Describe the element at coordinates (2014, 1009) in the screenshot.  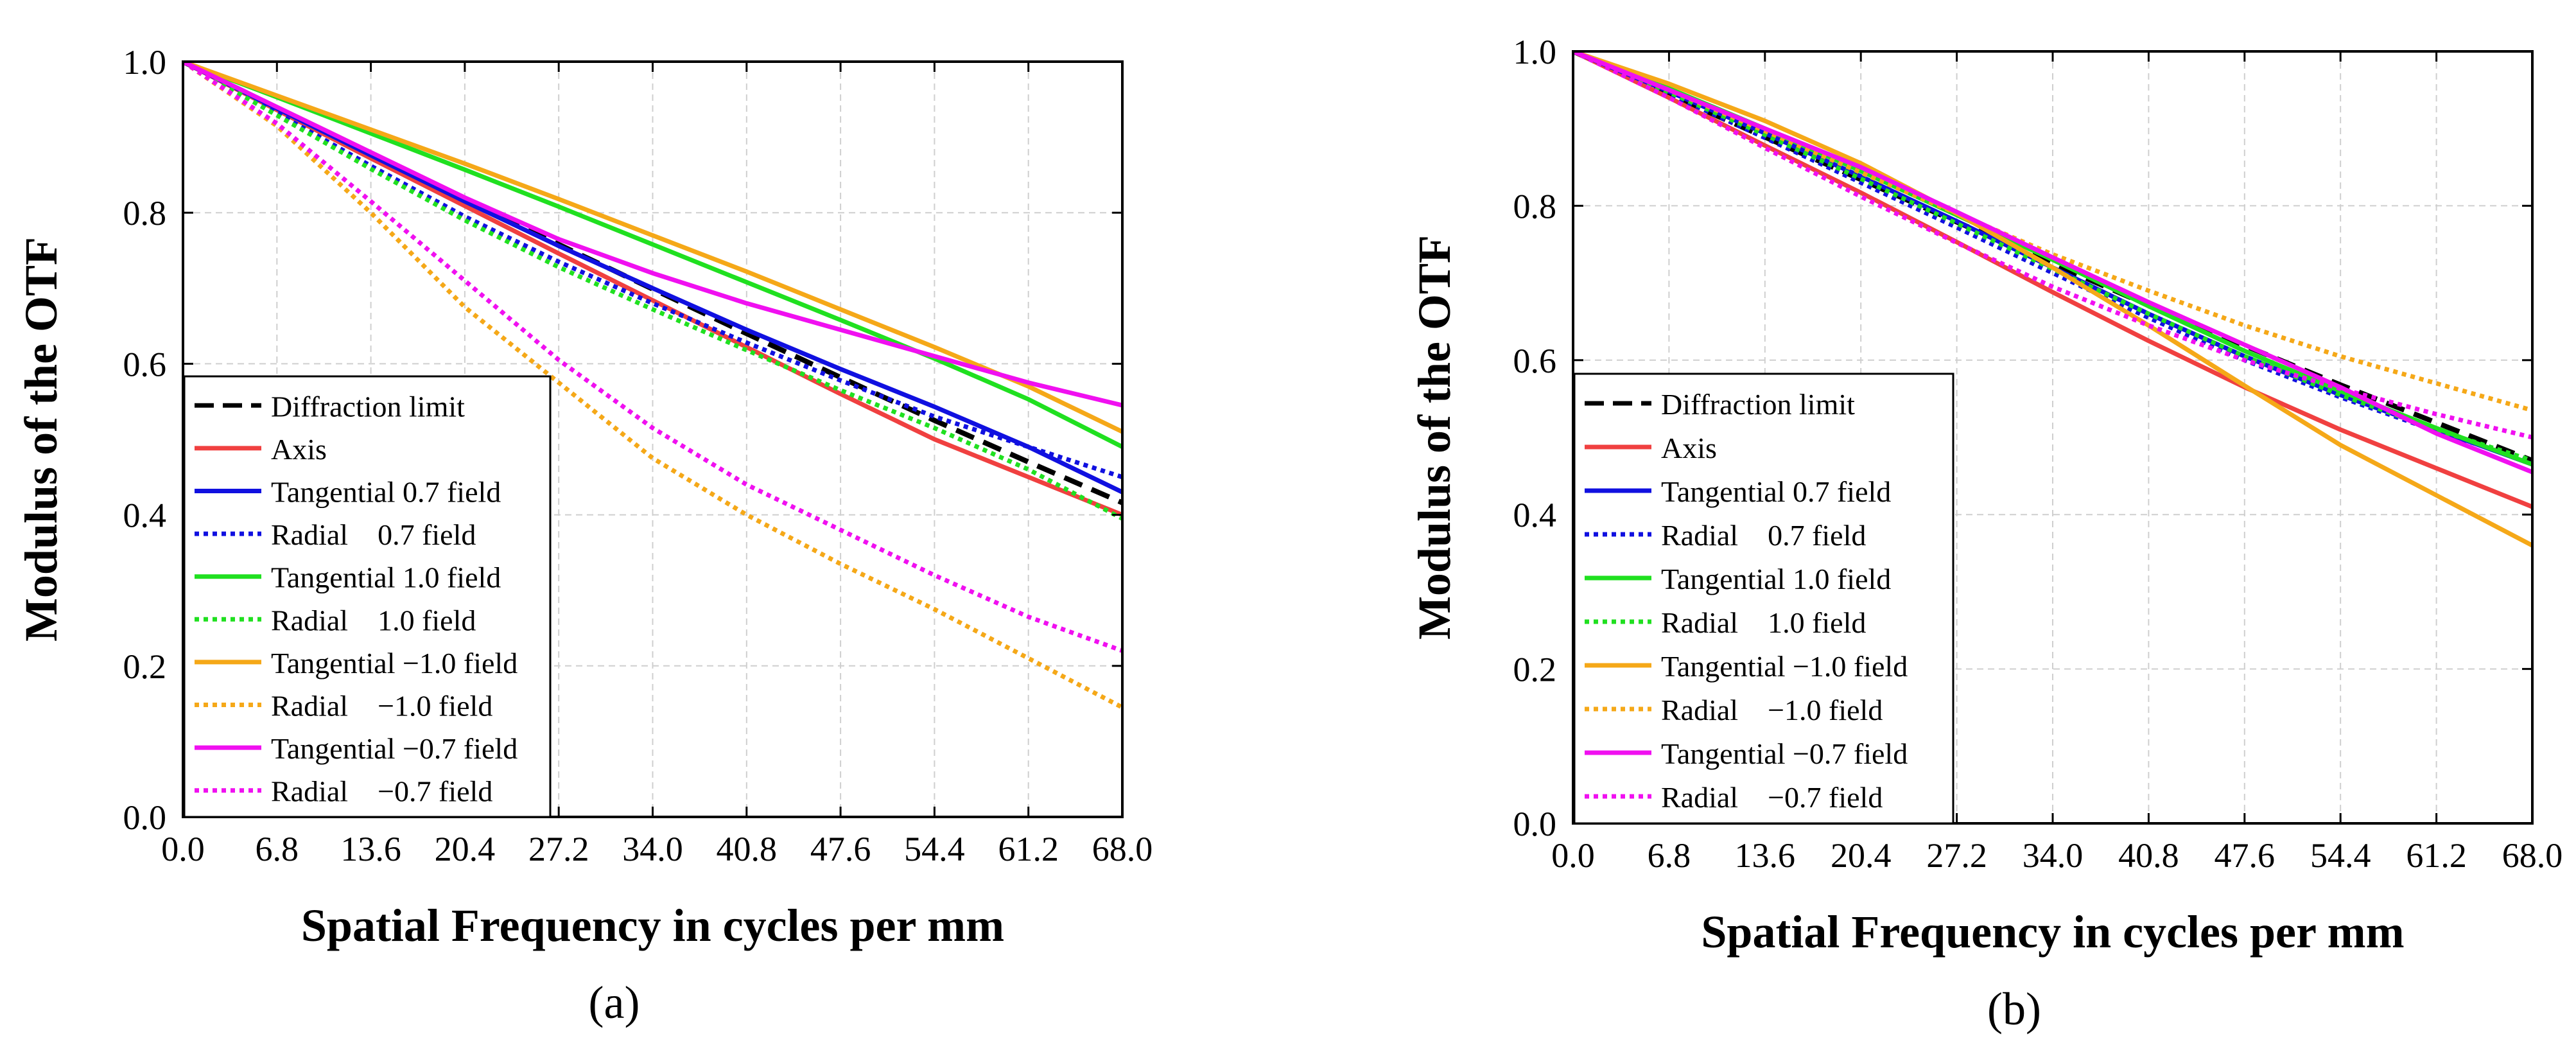
I see `panel-label: (b)` at that location.